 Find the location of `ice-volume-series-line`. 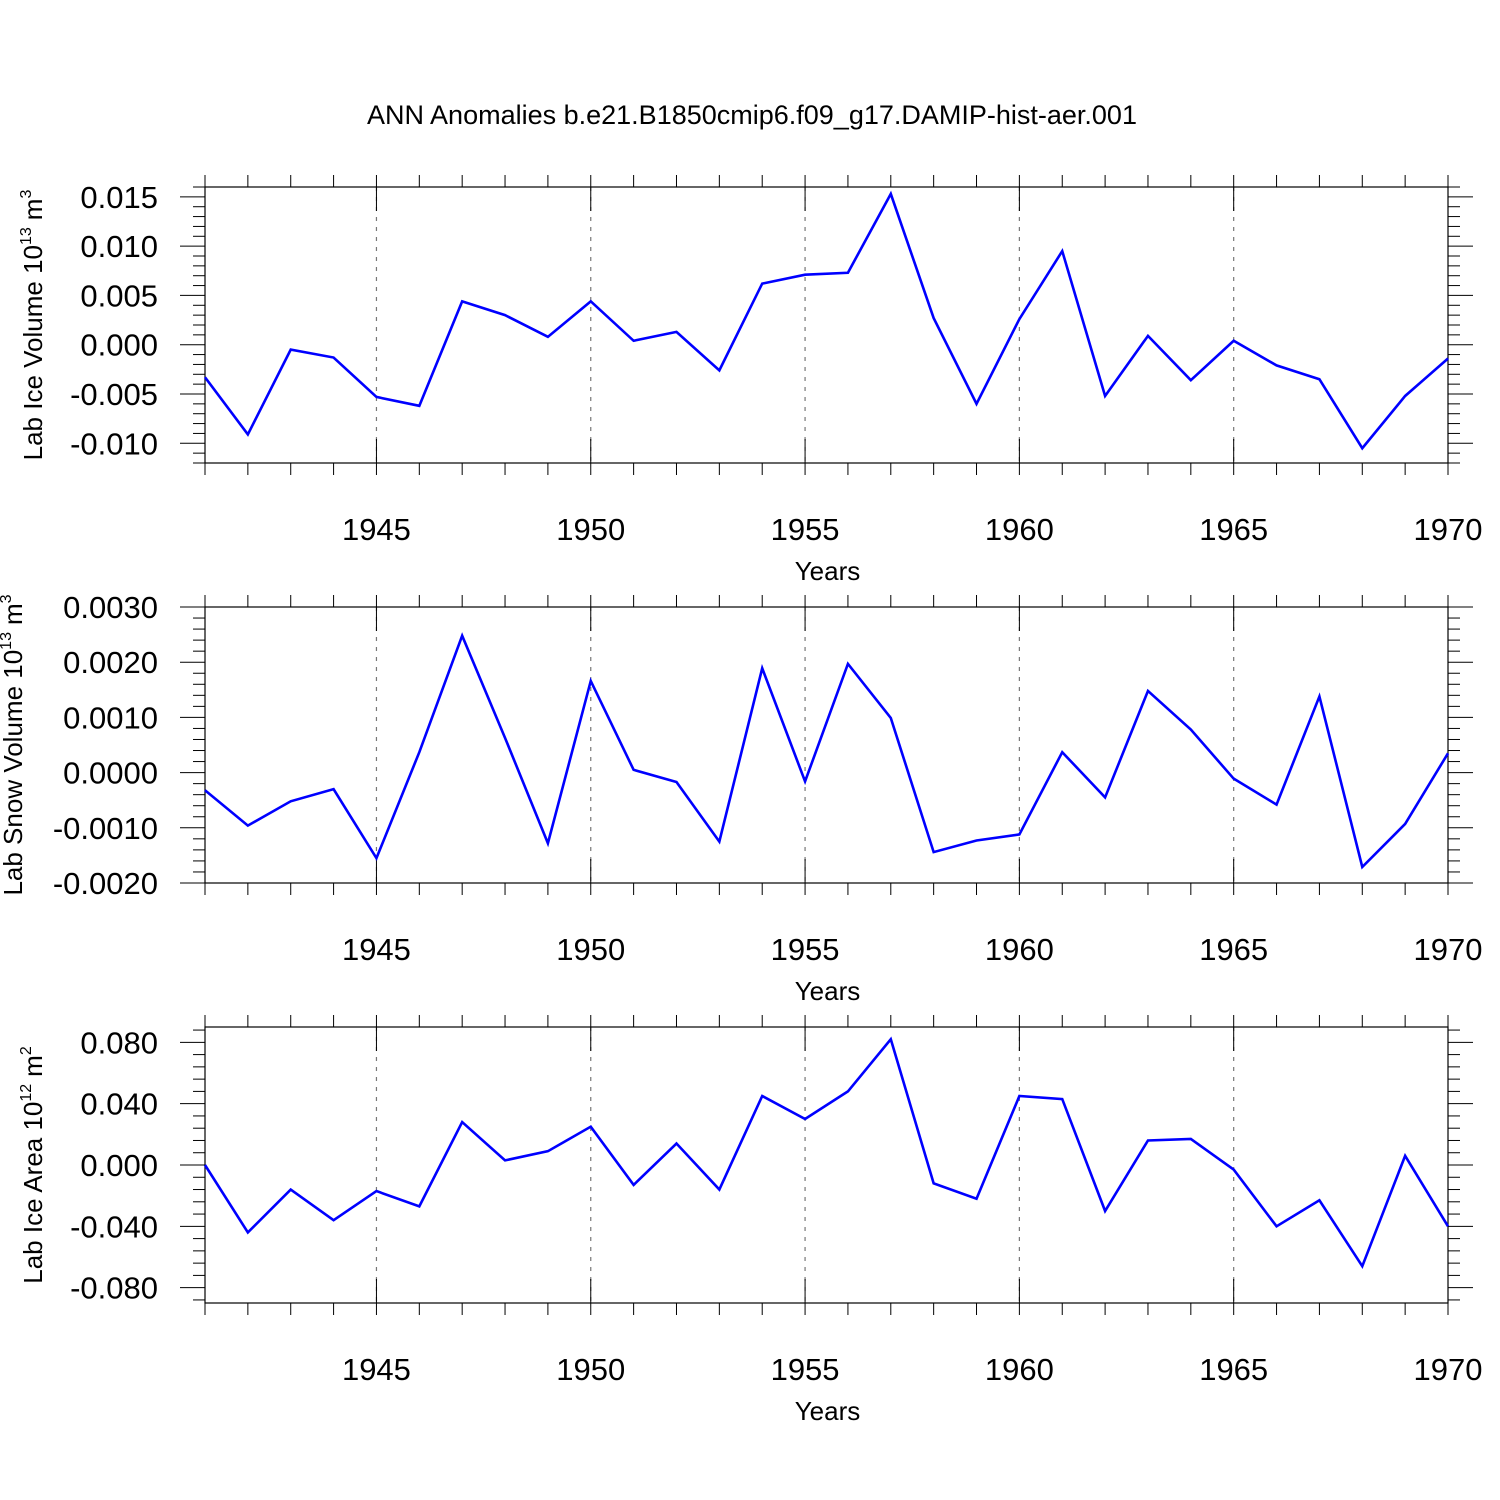

ice-volume-series-line is located at coordinates (826, 320).